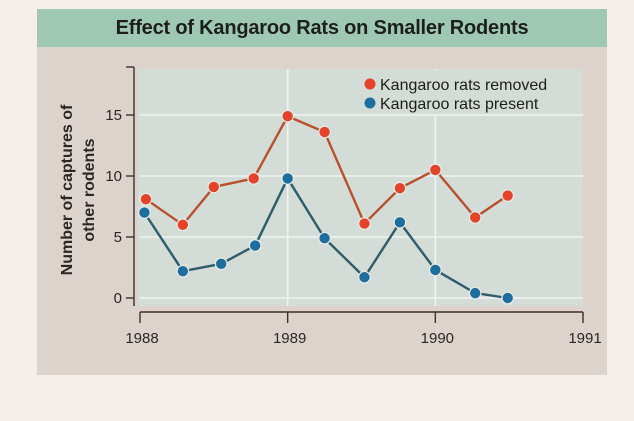 The image size is (634, 421). I want to click on x-tick-label: 1988, so click(141, 338).